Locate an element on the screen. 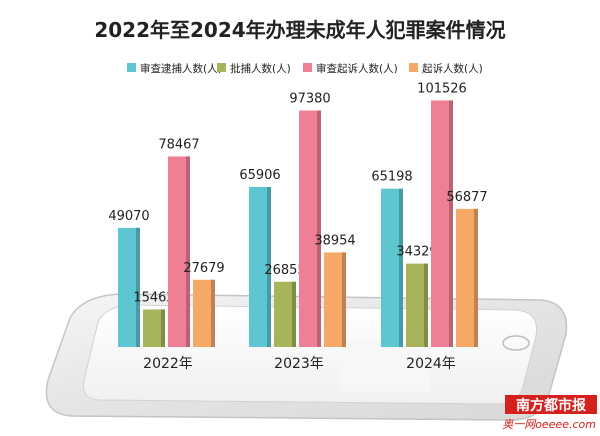 This screenshot has width=600, height=436. watermark: 南方都市报 奥一网oeeee.com is located at coordinates (549, 413).